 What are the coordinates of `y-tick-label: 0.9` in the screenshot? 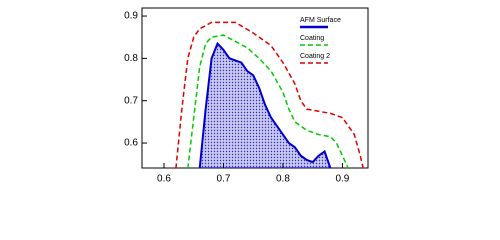 It's located at (131, 16).